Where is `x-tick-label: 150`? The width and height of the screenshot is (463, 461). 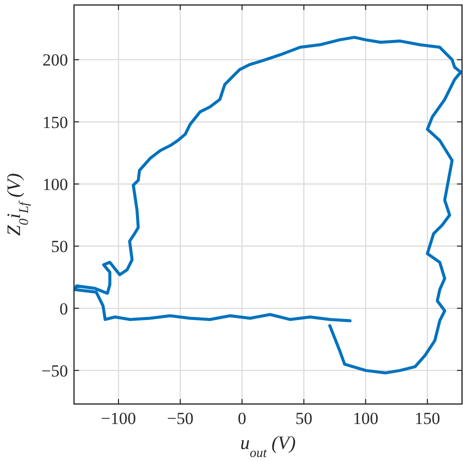
x-tick-label: 150 is located at coordinates (427, 418).